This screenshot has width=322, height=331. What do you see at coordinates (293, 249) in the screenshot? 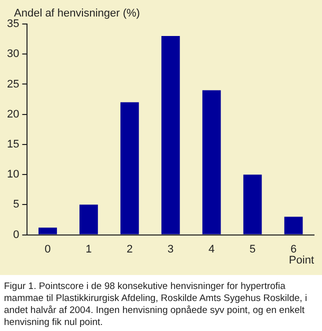
I see `x-tick-label: 6` at bounding box center [293, 249].